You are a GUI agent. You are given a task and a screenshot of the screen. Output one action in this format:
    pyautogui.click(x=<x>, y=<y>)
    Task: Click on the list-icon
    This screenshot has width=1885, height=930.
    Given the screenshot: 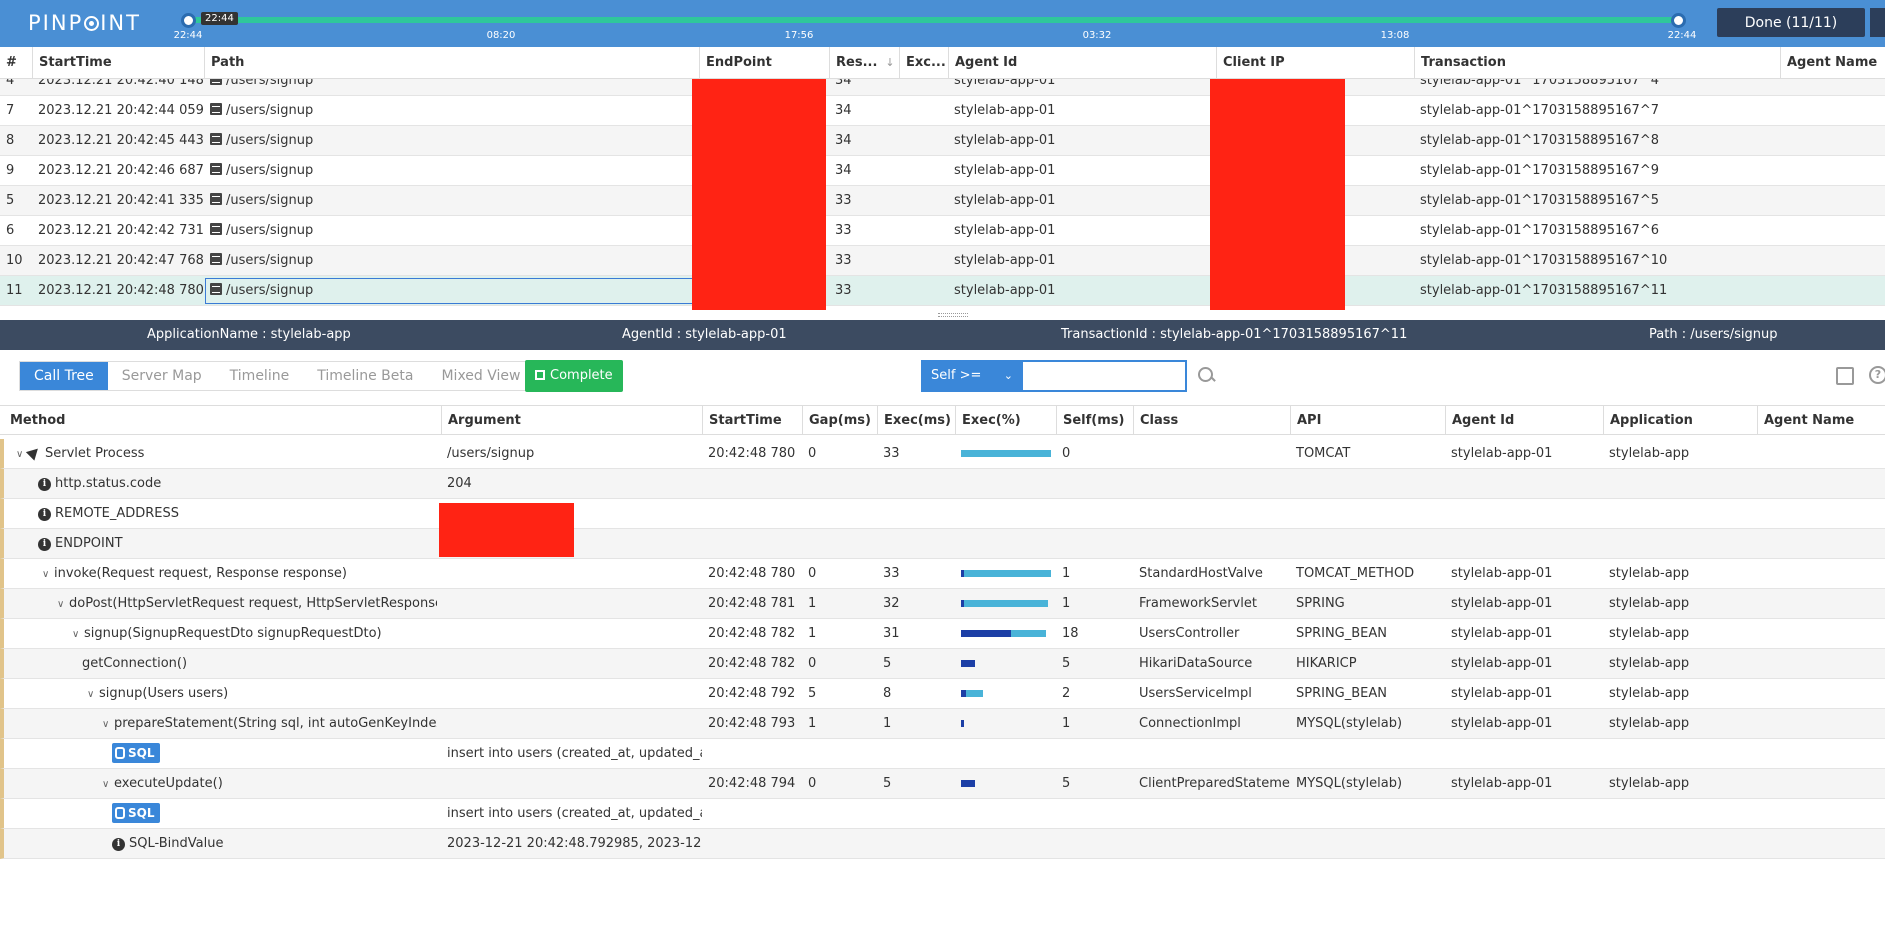 What is the action you would take?
    pyautogui.click(x=216, y=259)
    